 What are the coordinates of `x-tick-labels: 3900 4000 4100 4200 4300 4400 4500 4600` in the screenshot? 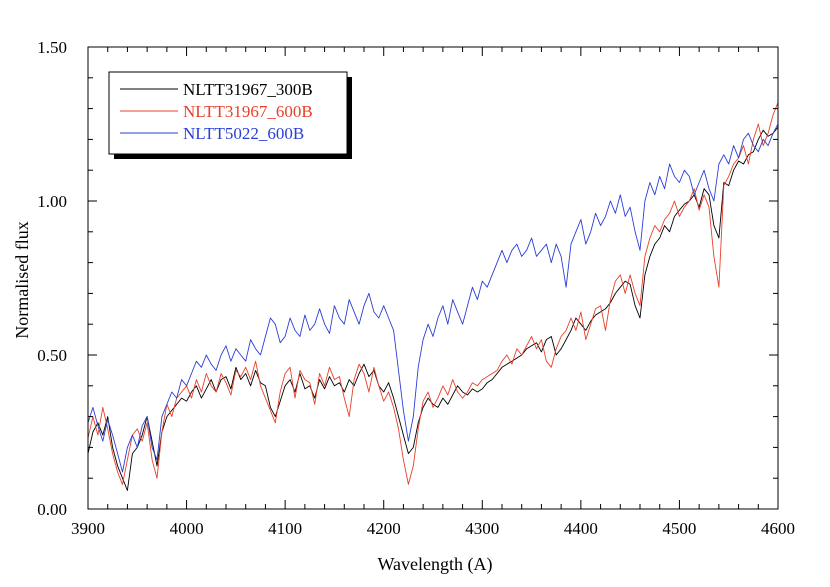 It's located at (433, 528).